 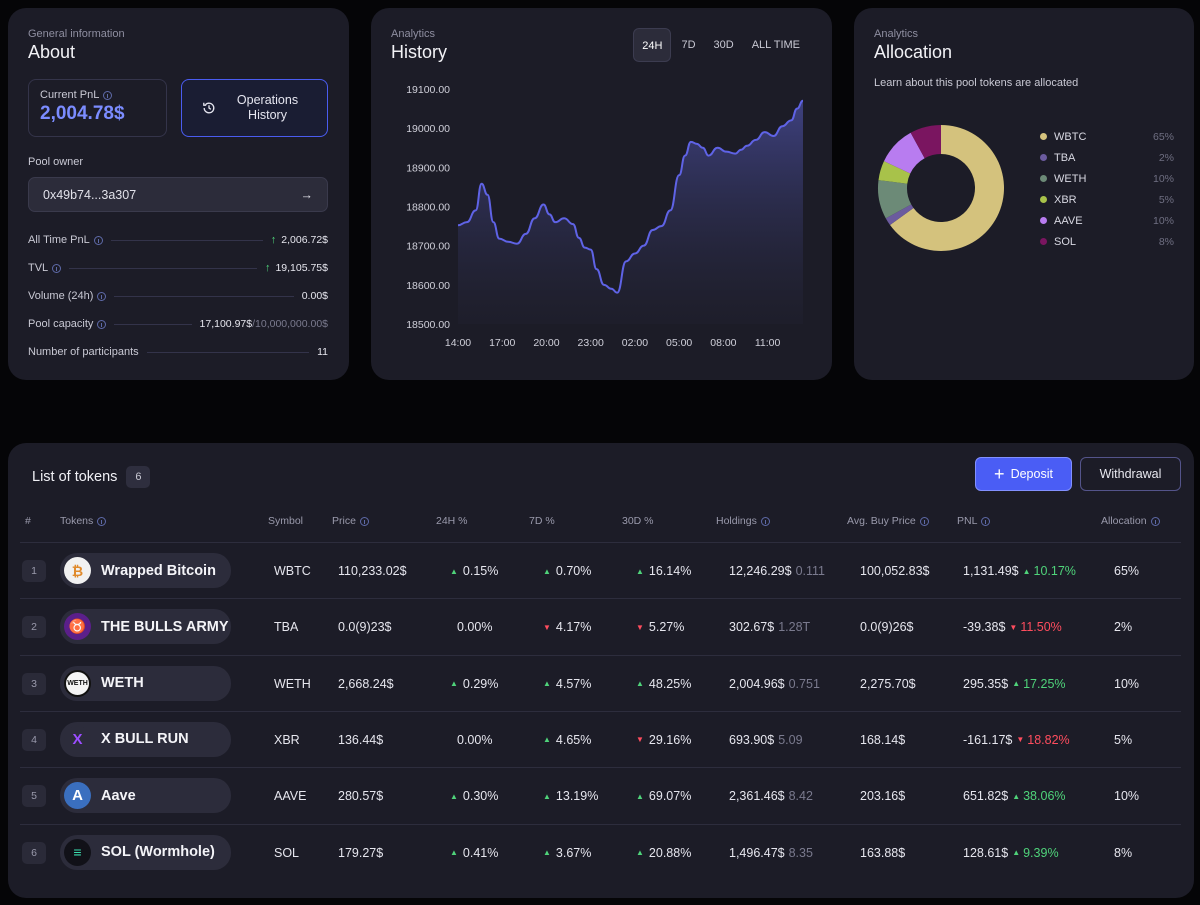 What do you see at coordinates (883, 739) in the screenshot?
I see `cell-avg-buy-price: 168.14$` at bounding box center [883, 739].